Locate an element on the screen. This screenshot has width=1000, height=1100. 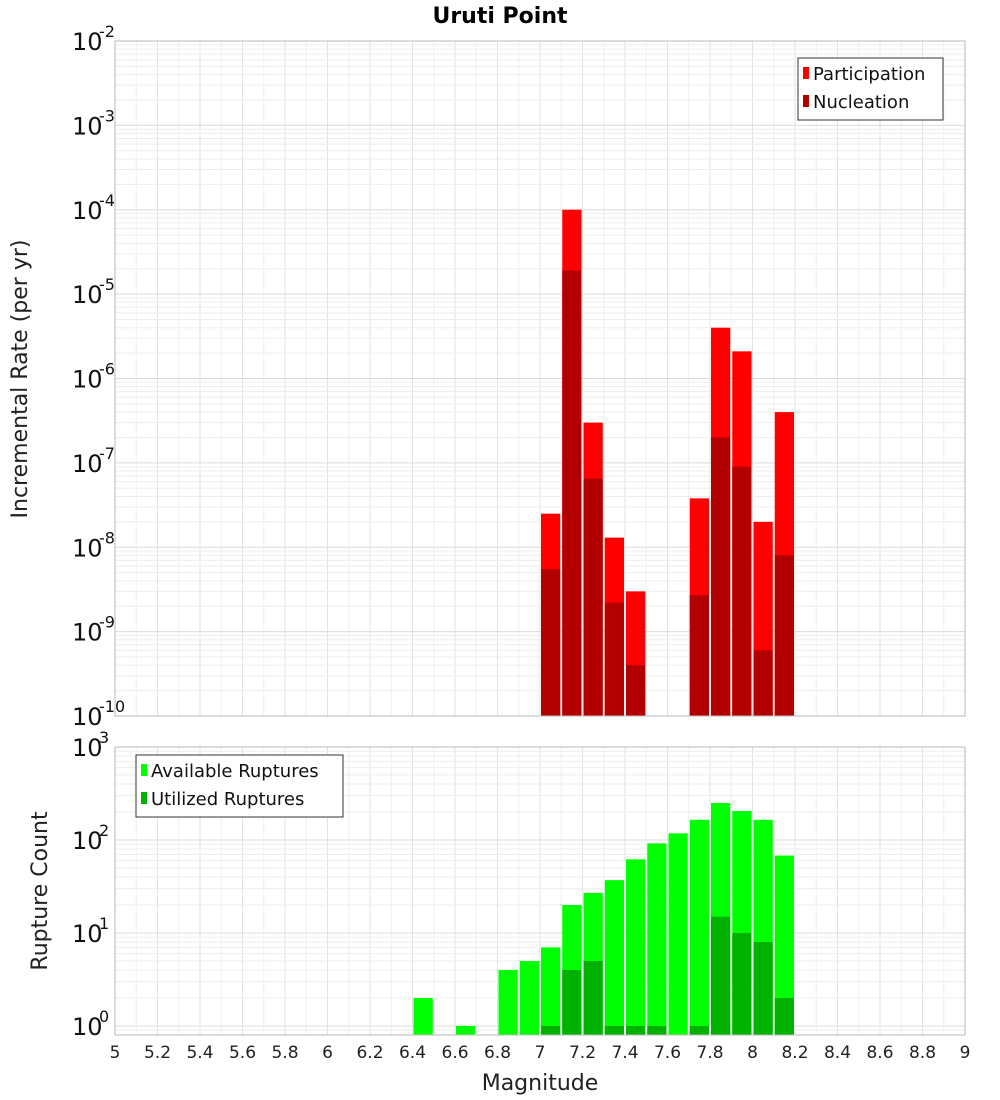
count-legend-box is located at coordinates (239, 786).